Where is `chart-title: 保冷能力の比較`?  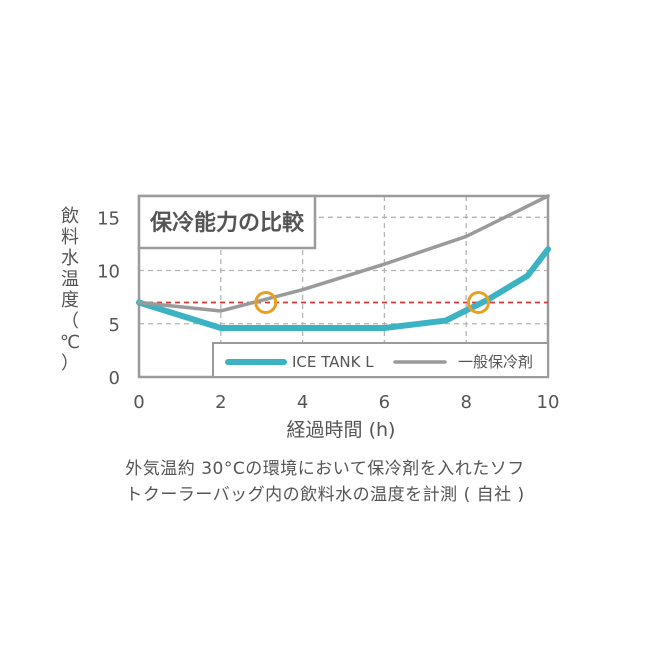
chart-title: 保冷能力の比較 is located at coordinates (227, 223).